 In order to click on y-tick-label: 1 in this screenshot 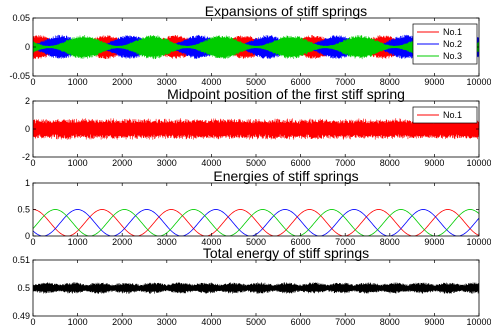, I will do `click(27, 183)`.